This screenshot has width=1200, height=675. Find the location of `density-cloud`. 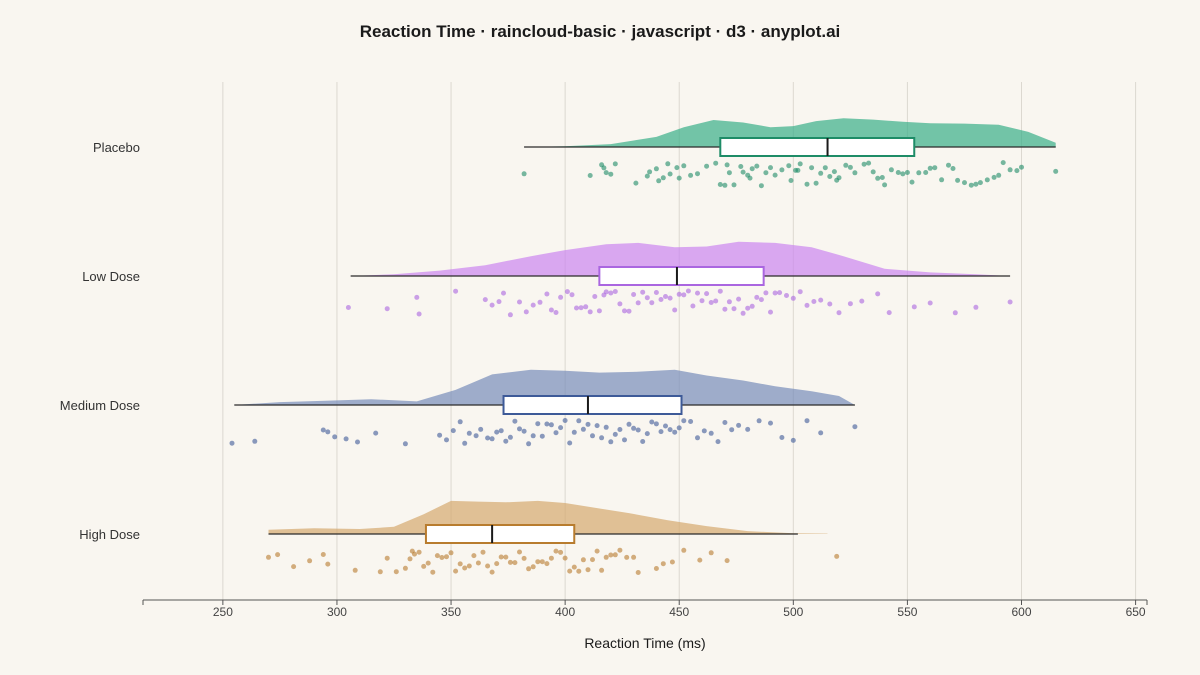

density-cloud is located at coordinates (790, 132).